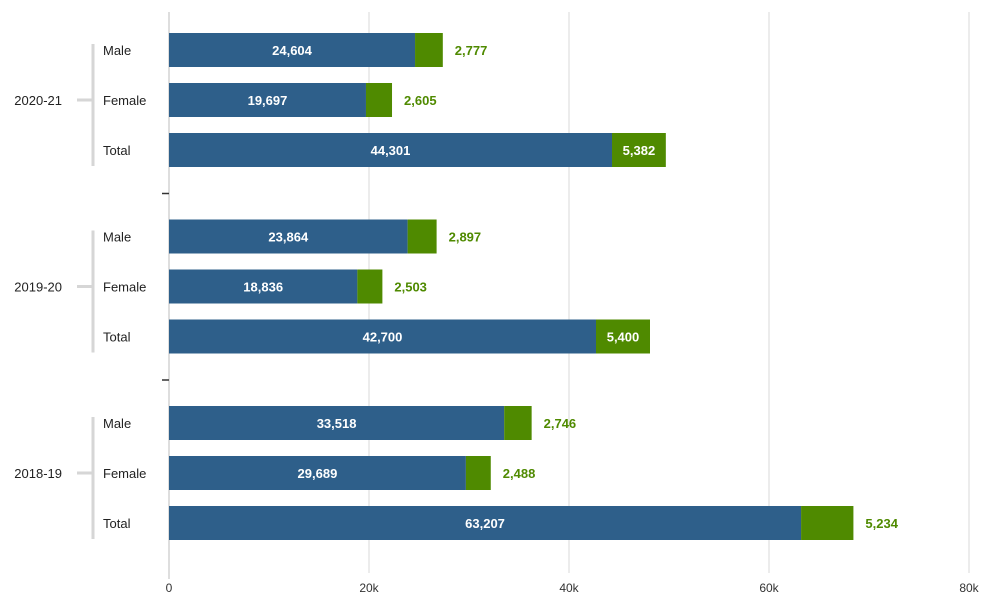 Image resolution: width=984 pixels, height=598 pixels. I want to click on data-label-secondary: 2,488, so click(519, 473).